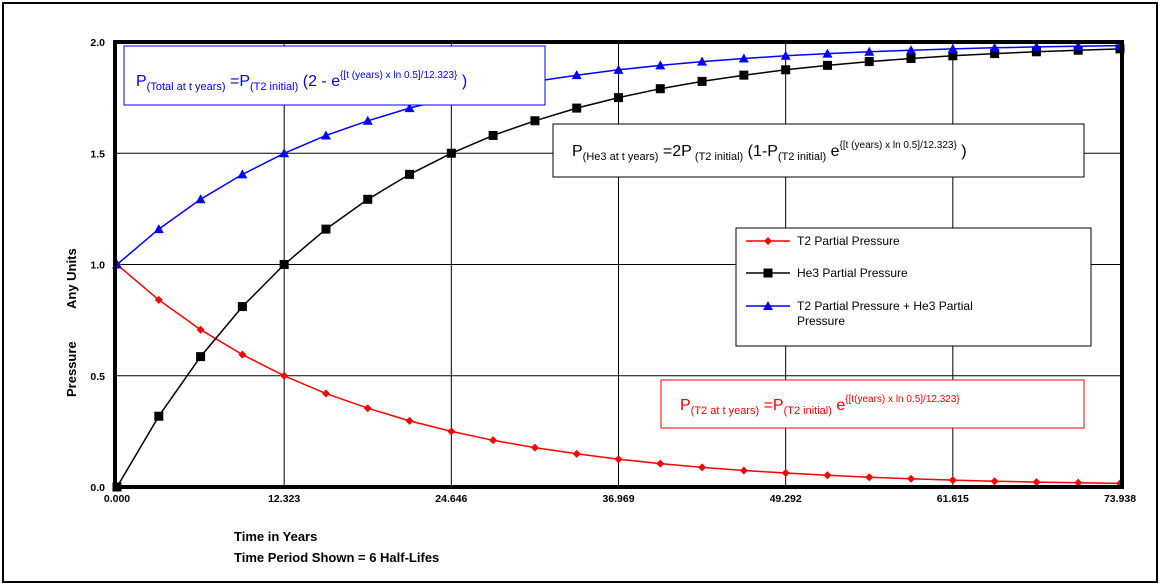 The image size is (1162, 587). I want to click on y-tick-label: 1.5, so click(97, 154).